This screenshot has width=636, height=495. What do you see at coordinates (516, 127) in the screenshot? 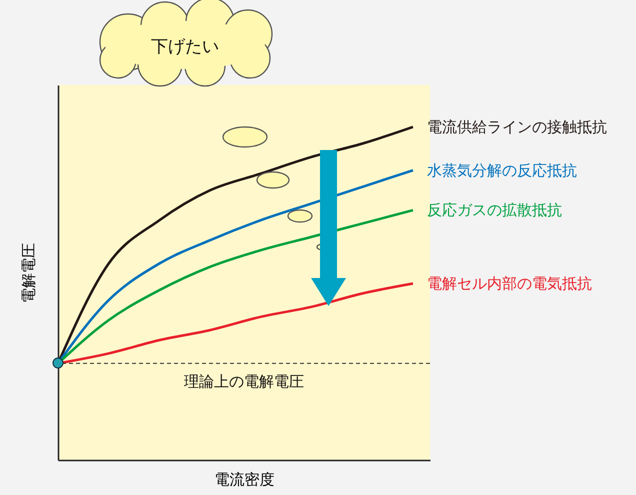
I see `series-label: 電流供給ラインの接触抵抗` at bounding box center [516, 127].